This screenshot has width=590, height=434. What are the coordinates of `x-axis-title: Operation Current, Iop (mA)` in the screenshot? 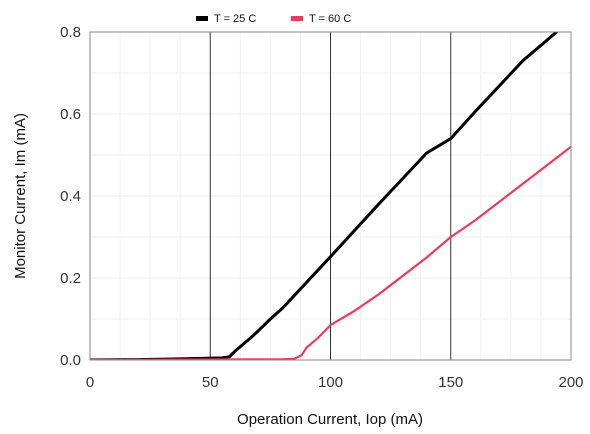 It's located at (330, 419).